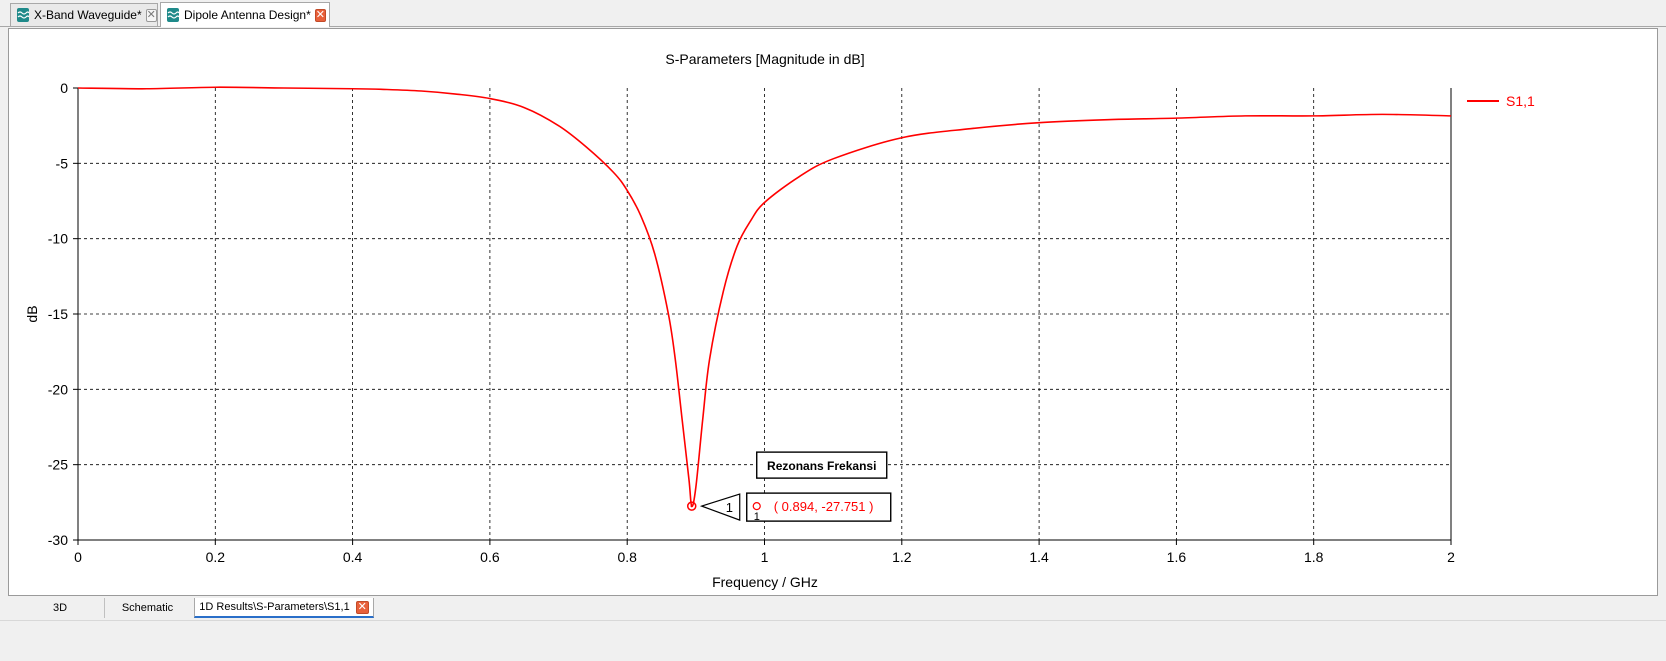 This screenshot has width=1666, height=661. I want to click on tab-3d: 3D, so click(60, 608).